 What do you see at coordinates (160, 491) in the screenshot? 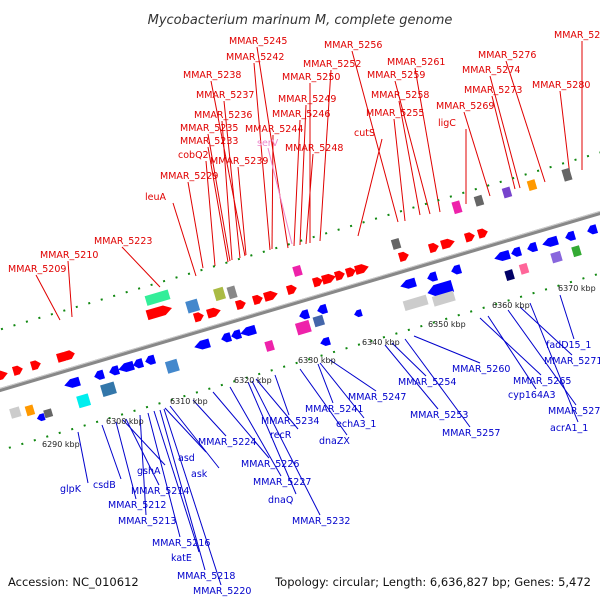
I see `gene-label-mmar-5214: MMAR_5214` at bounding box center [160, 491].